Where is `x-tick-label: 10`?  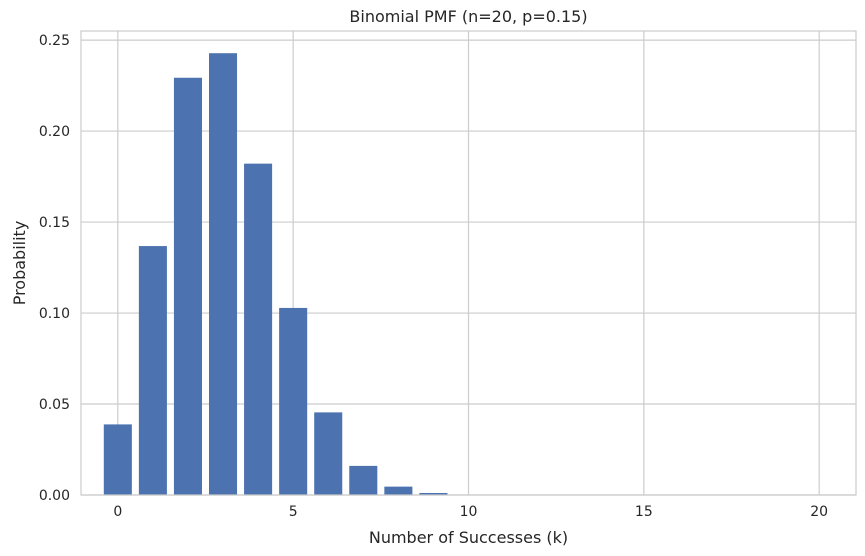 x-tick-label: 10 is located at coordinates (469, 512).